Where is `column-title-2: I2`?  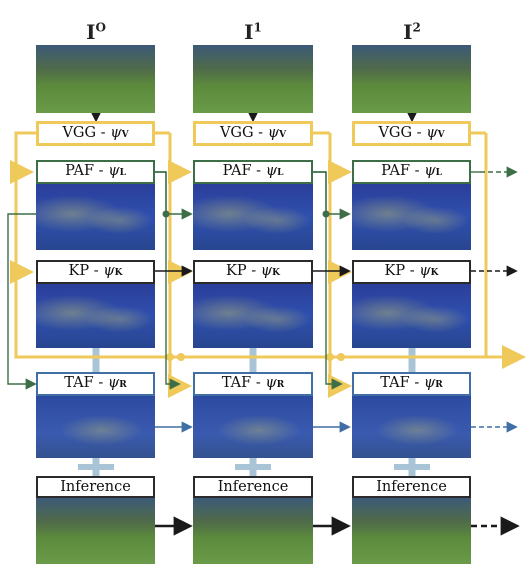
column-title-2: I2 is located at coordinates (412, 32).